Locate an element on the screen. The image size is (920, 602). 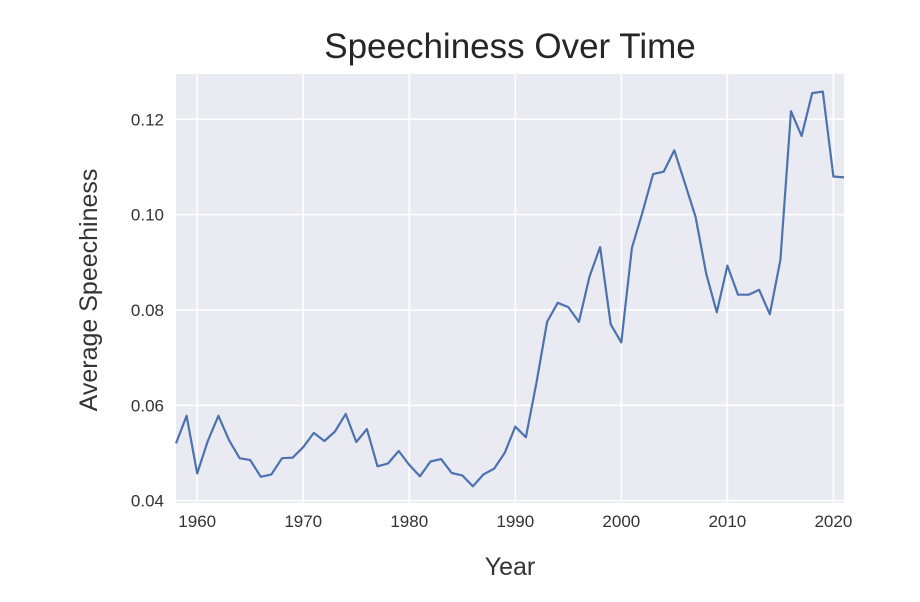
chart-title: Speechiness Over Time is located at coordinates (510, 46).